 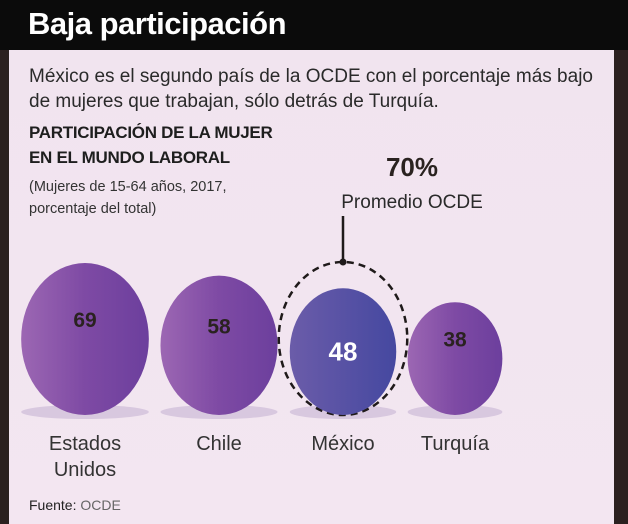 What do you see at coordinates (455, 444) in the screenshot?
I see `category-label: Turquía` at bounding box center [455, 444].